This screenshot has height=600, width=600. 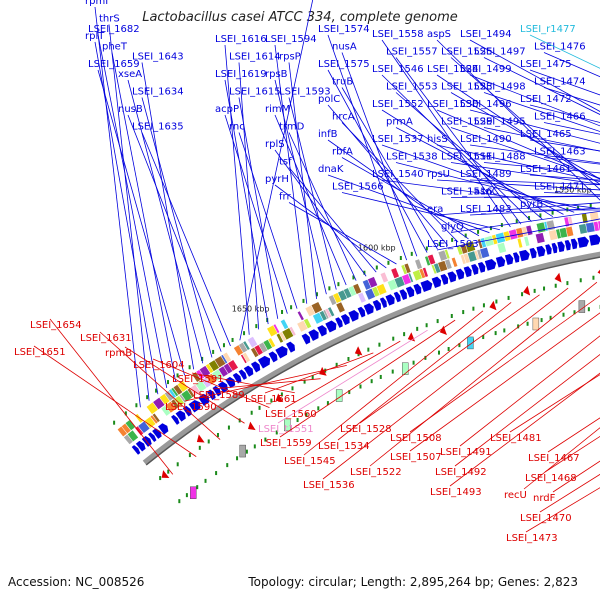 What do you see at coordinates (158, 127) in the screenshot?
I see `forward-gene-label: LSEI_1635` at bounding box center [158, 127].